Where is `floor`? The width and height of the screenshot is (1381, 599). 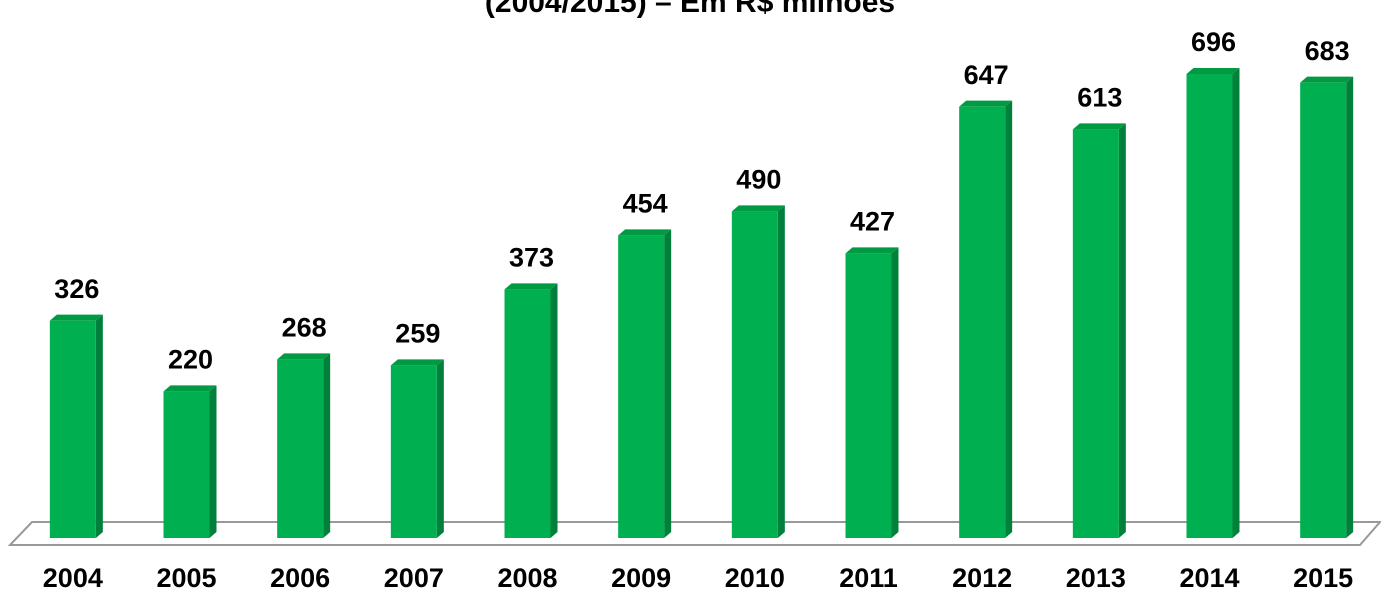 floor is located at coordinates (694, 533).